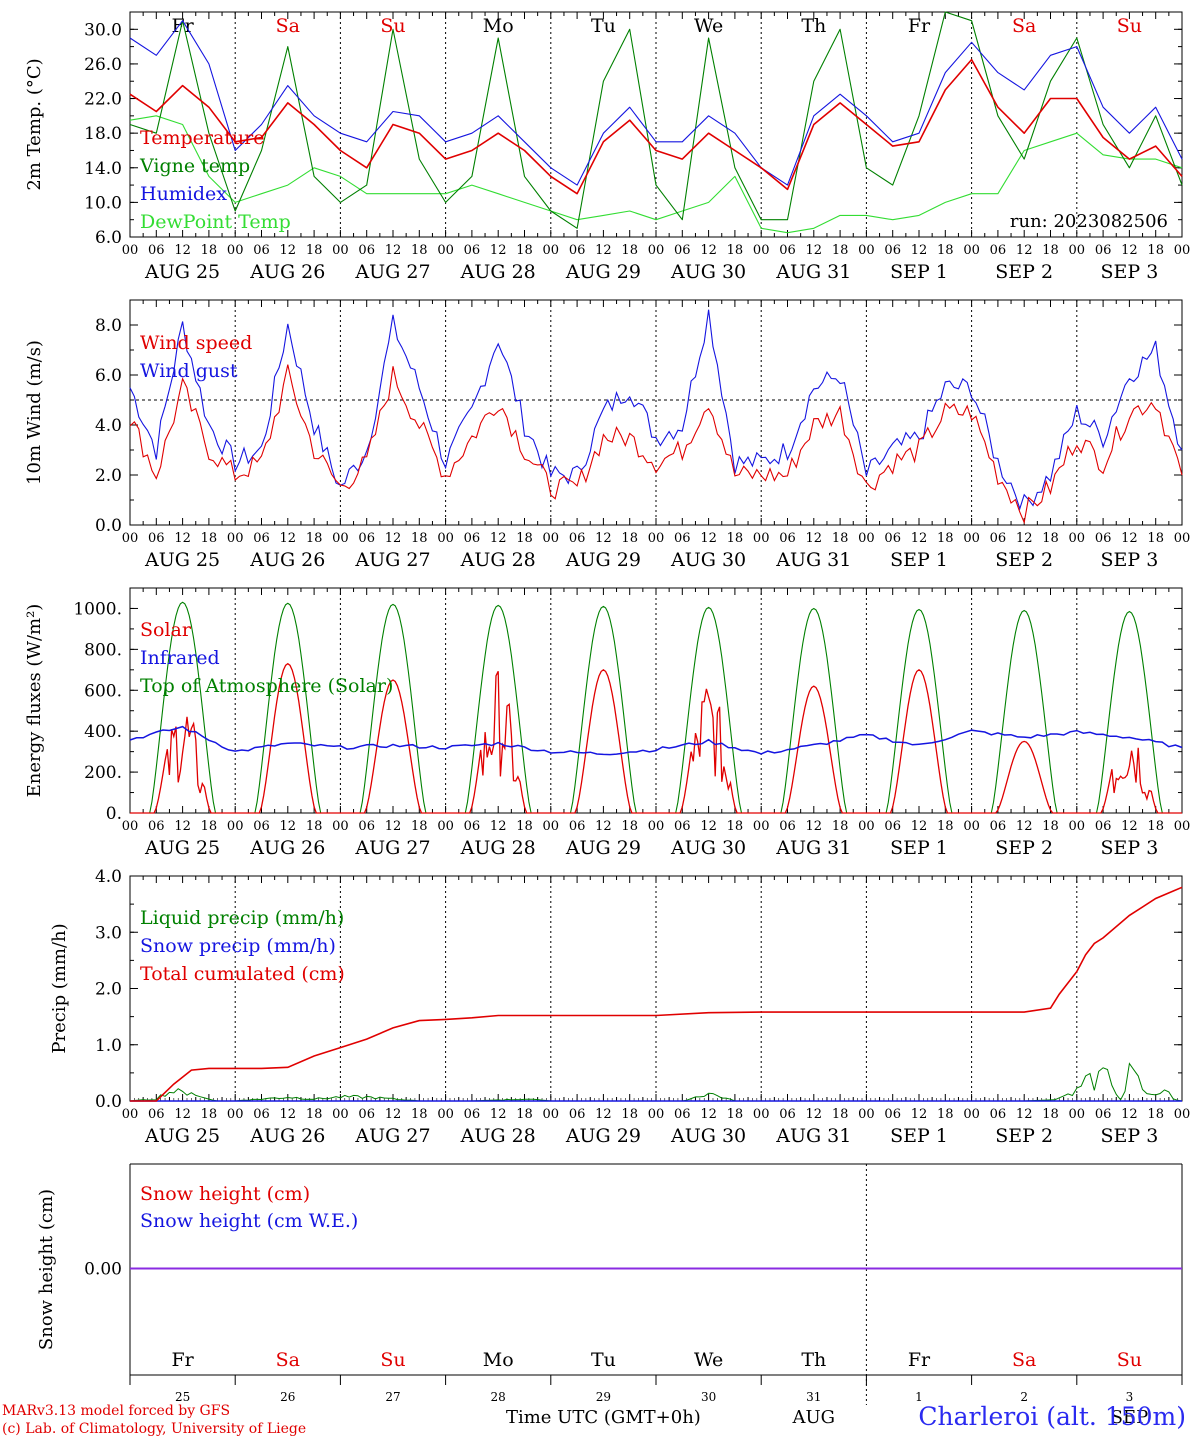 The height and width of the screenshot is (1445, 1194). What do you see at coordinates (34, 412) in the screenshot?
I see `y-axis-label: 10m Wind (m/s)` at bounding box center [34, 412].